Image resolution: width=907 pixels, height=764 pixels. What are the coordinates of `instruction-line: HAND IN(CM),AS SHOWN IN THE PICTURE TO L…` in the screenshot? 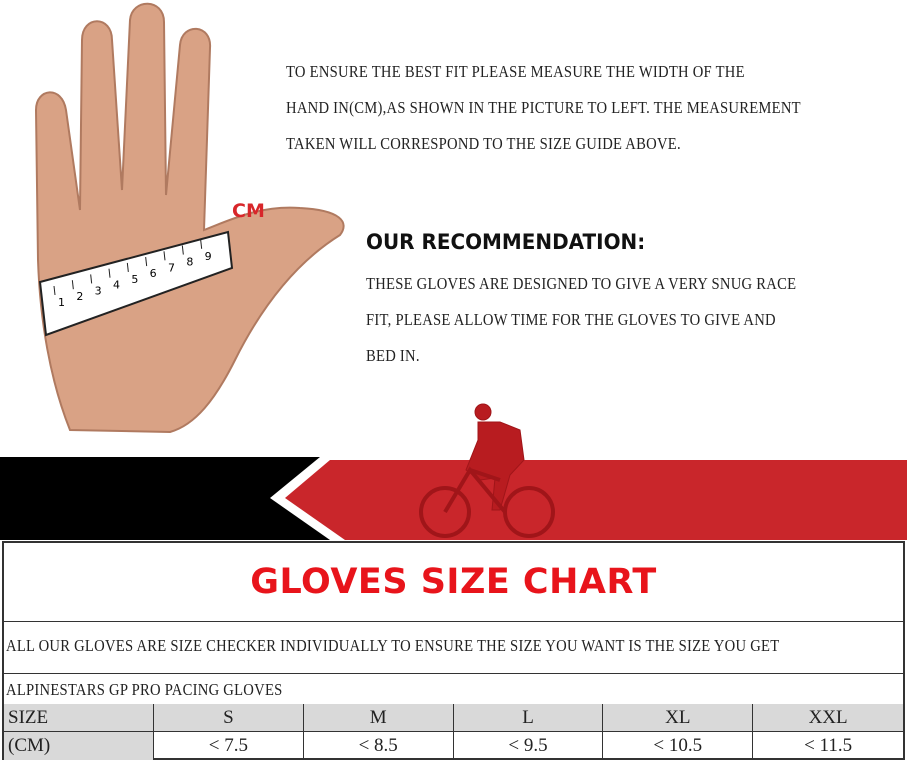 It's located at (543, 107).